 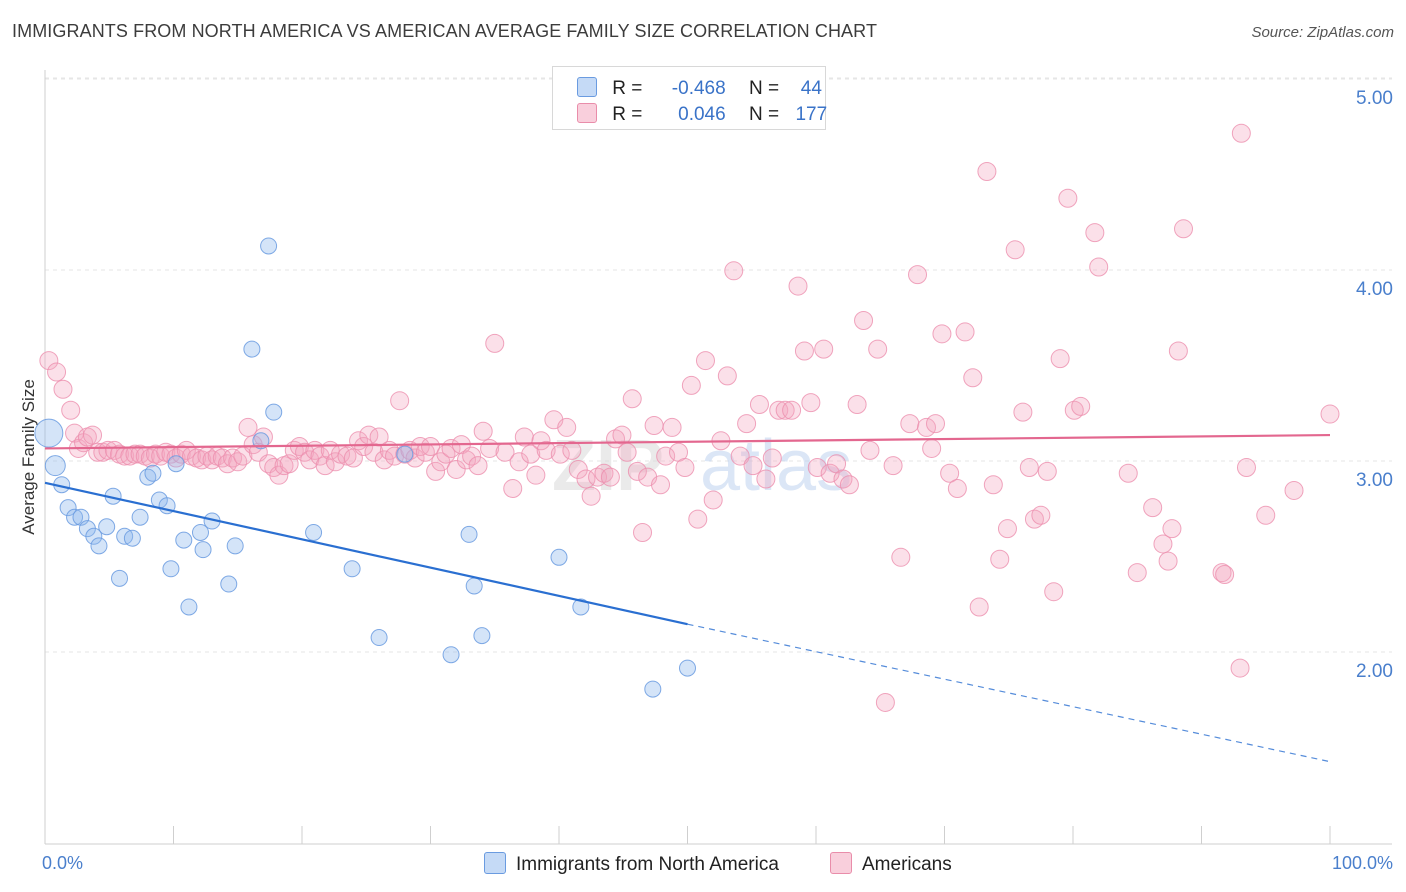 What do you see at coordinates (1374, 289) in the screenshot?
I see `y-tick-label: 4.00` at bounding box center [1374, 289].